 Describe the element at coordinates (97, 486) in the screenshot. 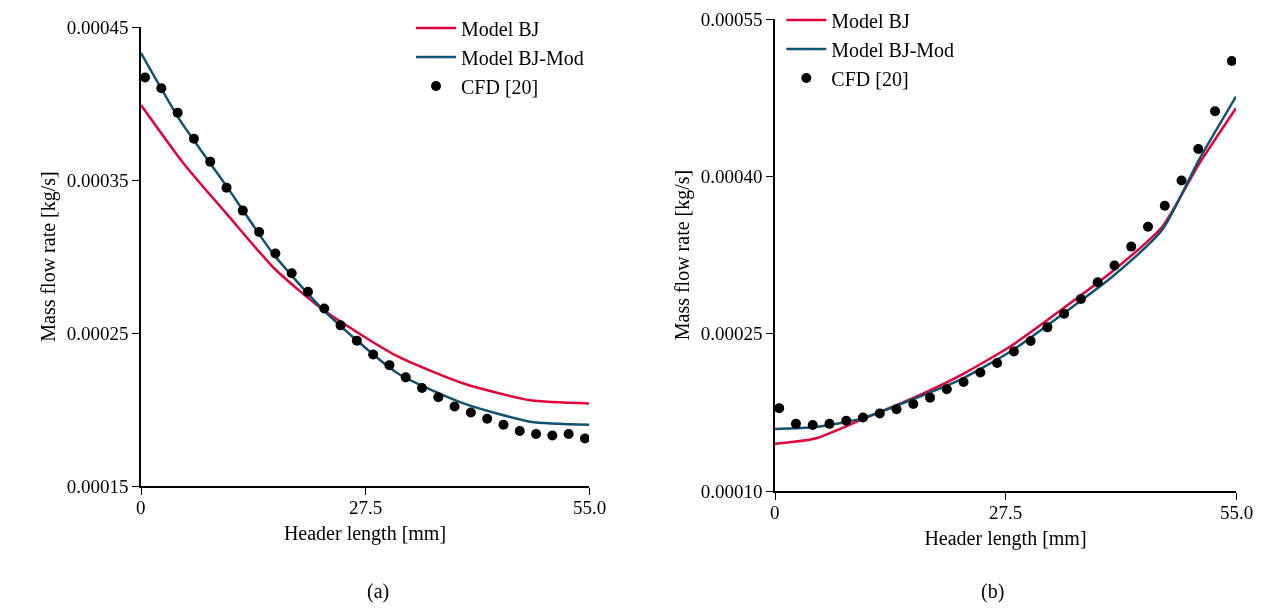

I see `y-tick-label: 0.00015` at that location.